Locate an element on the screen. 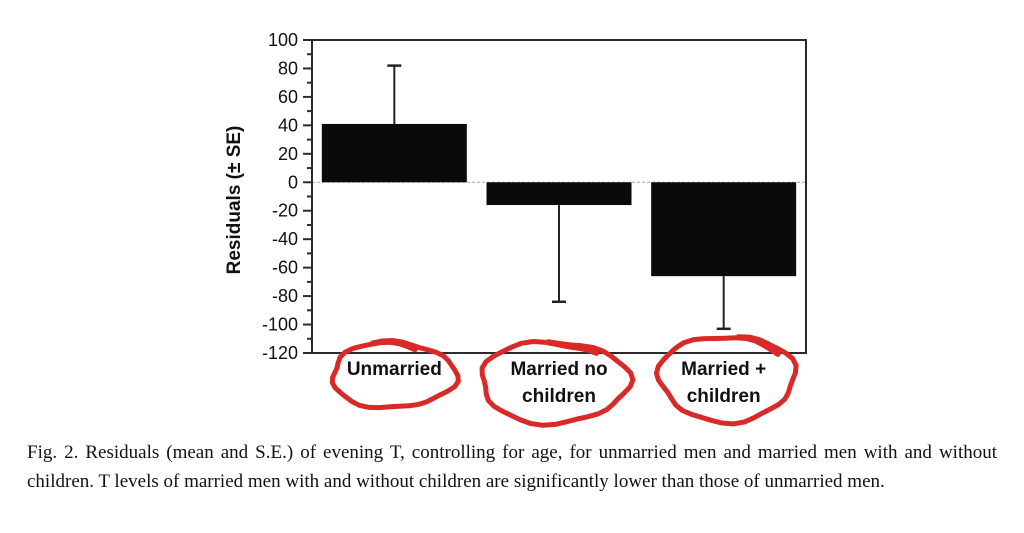 The height and width of the screenshot is (533, 1024). y-axis-tick-label: 80 is located at coordinates (288, 68).